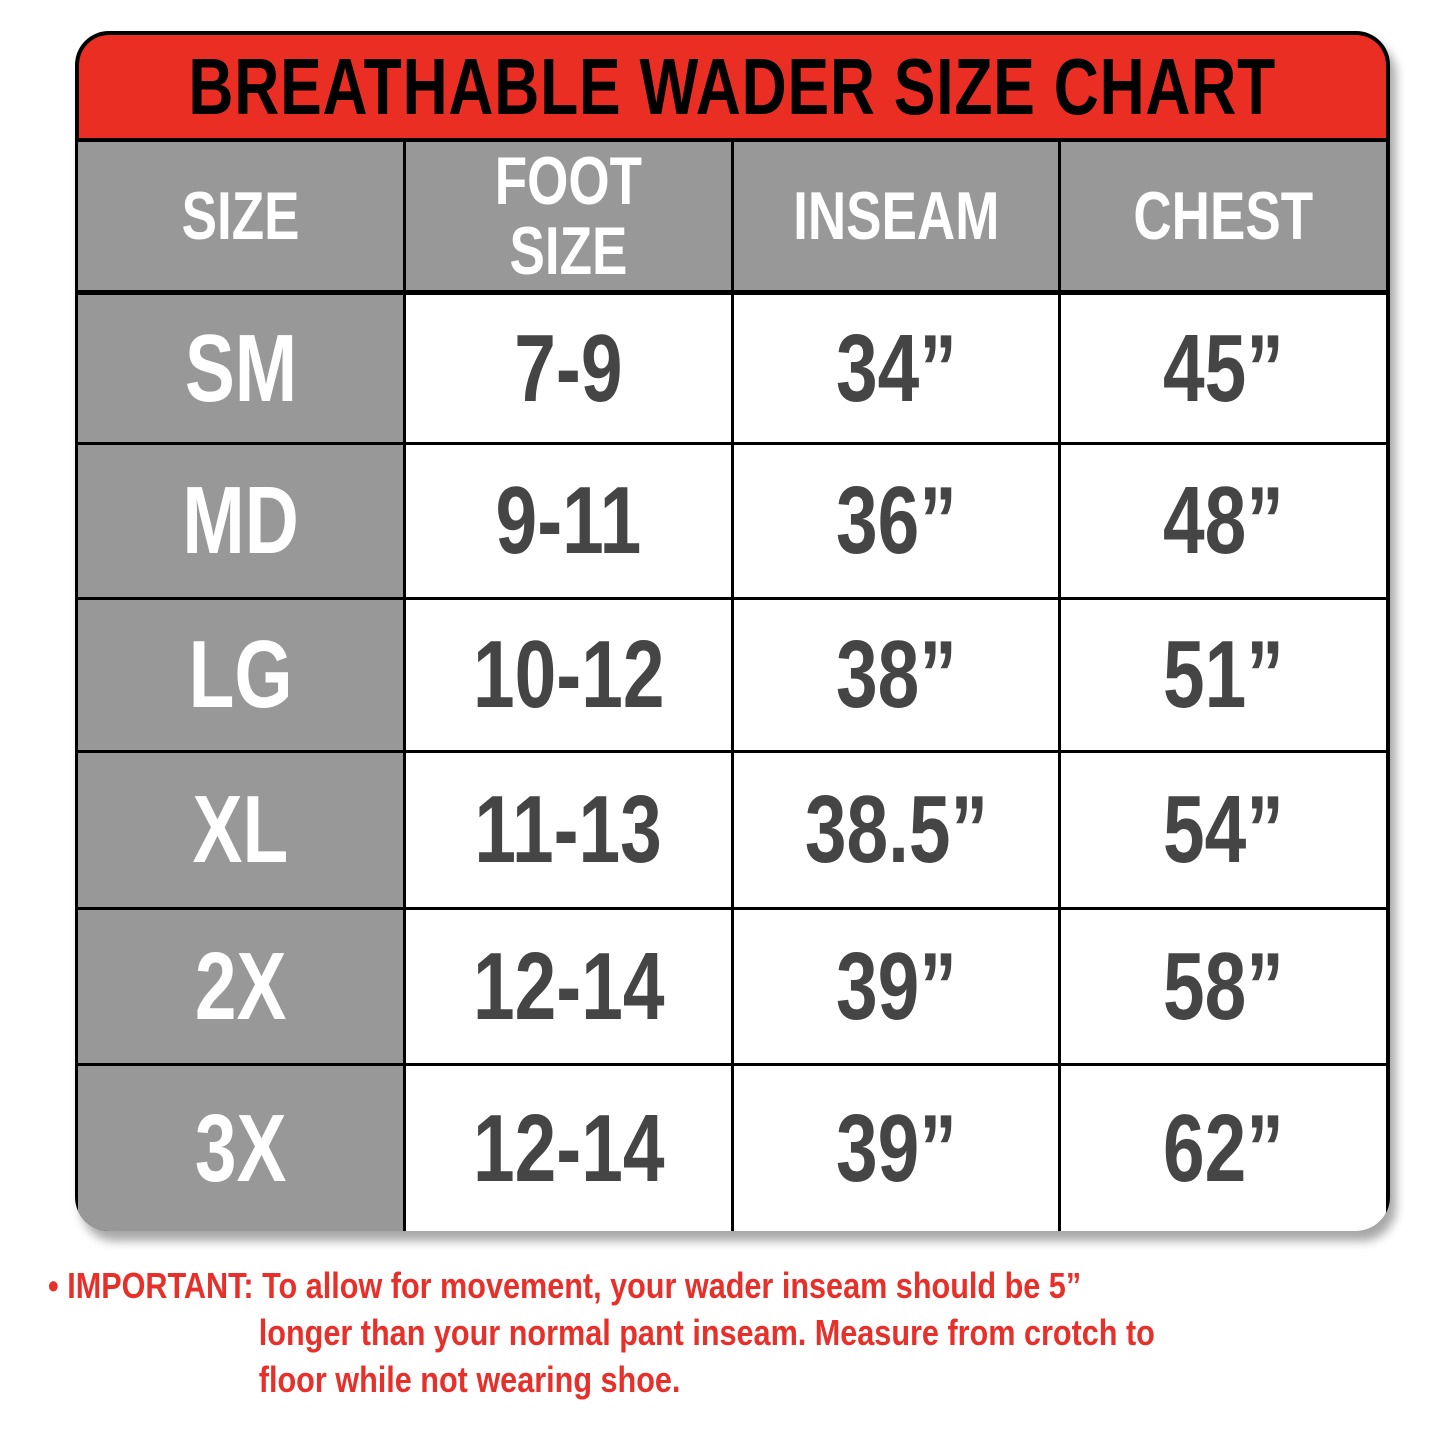 The height and width of the screenshot is (1445, 1445). I want to click on cell-foot-label: 11-13, so click(568, 829).